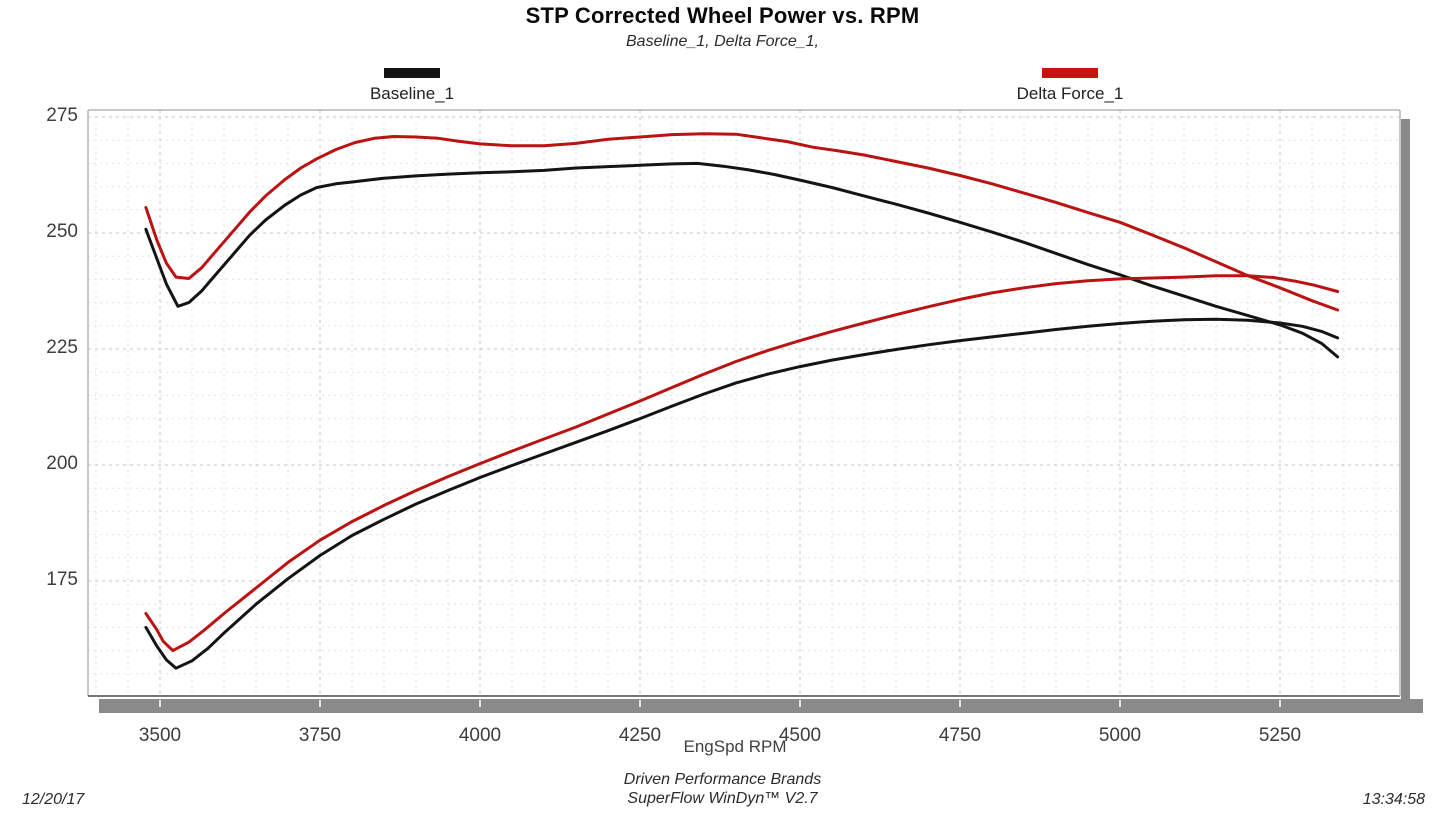 The image size is (1445, 813). I want to click on x-tick-label: 3750, so click(320, 735).